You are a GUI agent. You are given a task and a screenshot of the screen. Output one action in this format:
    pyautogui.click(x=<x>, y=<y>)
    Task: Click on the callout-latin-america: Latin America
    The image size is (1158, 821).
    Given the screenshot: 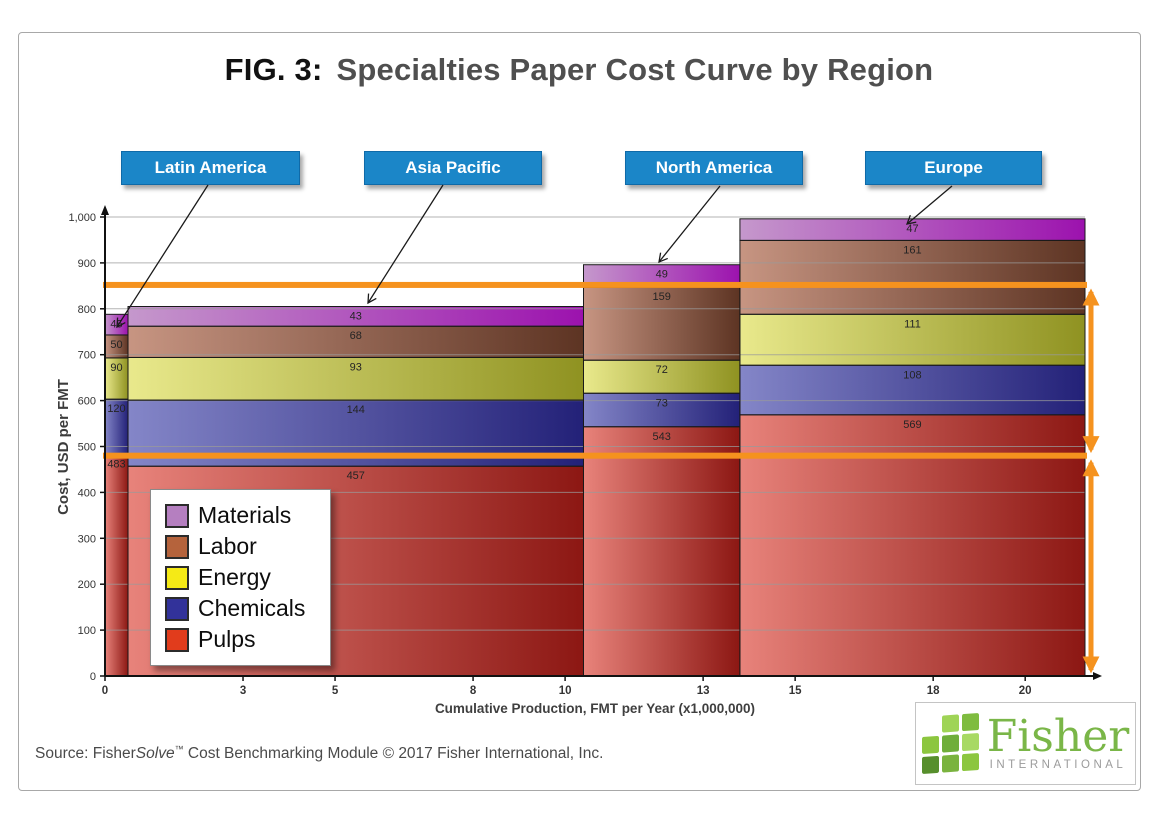 What is the action you would take?
    pyautogui.click(x=210, y=168)
    